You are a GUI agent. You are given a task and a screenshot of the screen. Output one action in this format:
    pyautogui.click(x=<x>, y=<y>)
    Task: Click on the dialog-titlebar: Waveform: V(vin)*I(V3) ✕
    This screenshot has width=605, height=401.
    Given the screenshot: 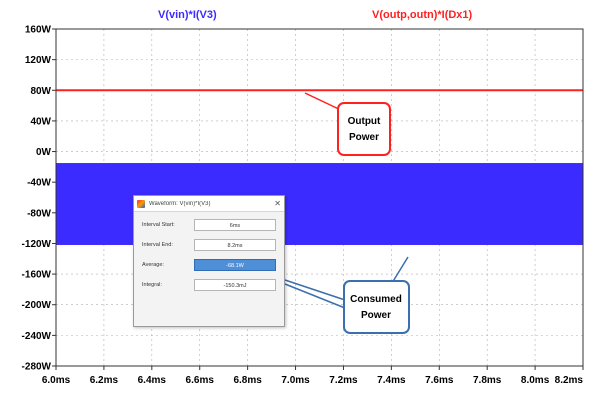 What is the action you would take?
    pyautogui.click(x=209, y=204)
    